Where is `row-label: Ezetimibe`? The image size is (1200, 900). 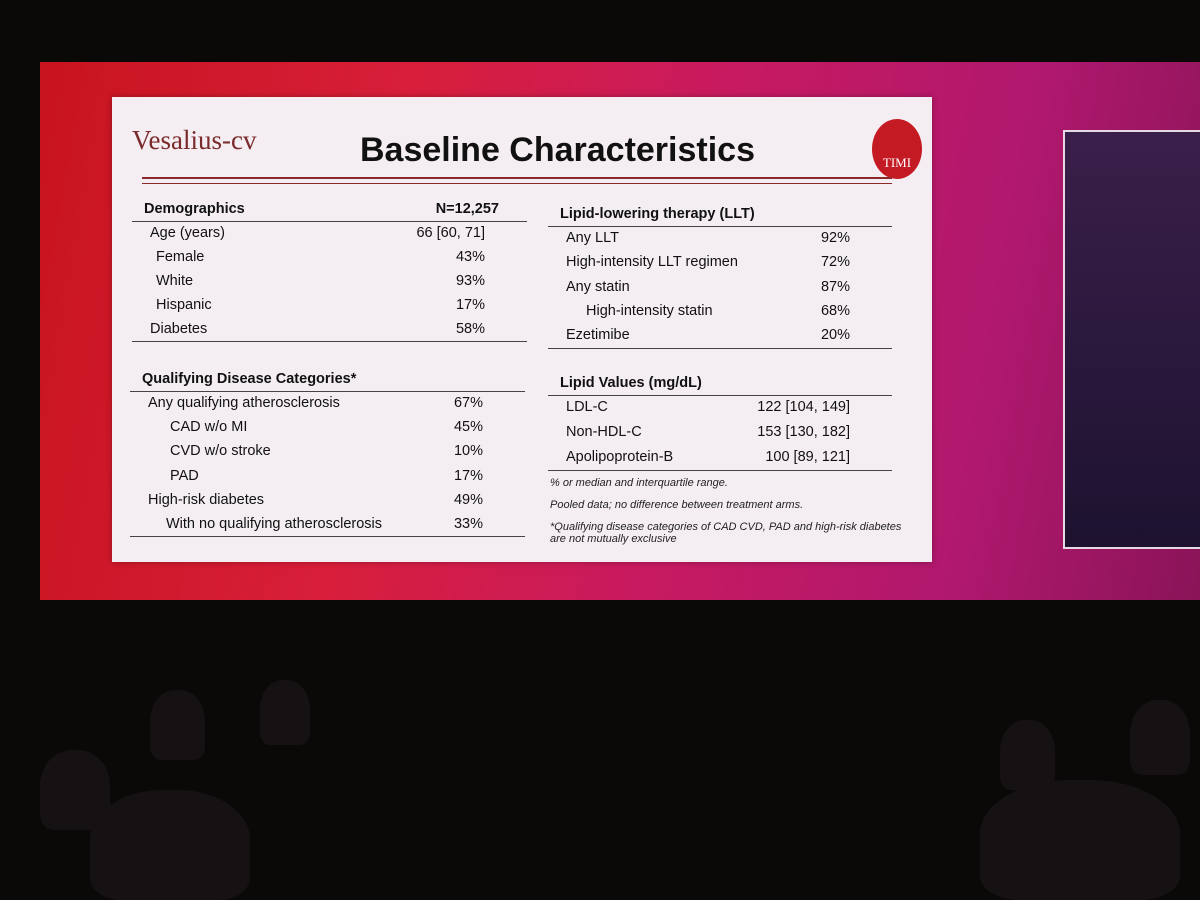 row-label: Ezetimibe is located at coordinates (598, 335).